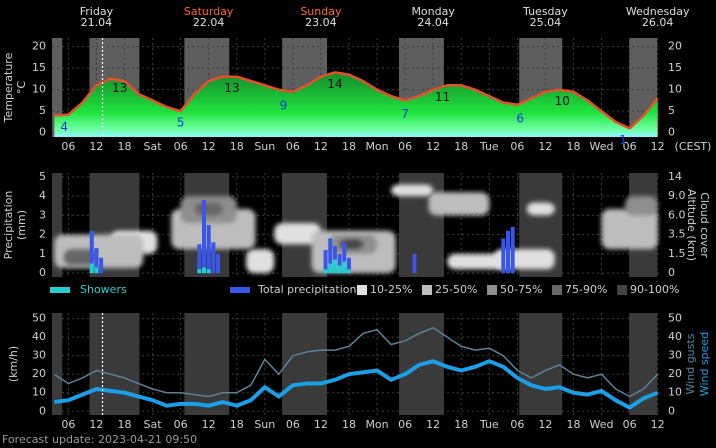  What do you see at coordinates (658, 11) in the screenshot?
I see `day-name: Wednesday` at bounding box center [658, 11].